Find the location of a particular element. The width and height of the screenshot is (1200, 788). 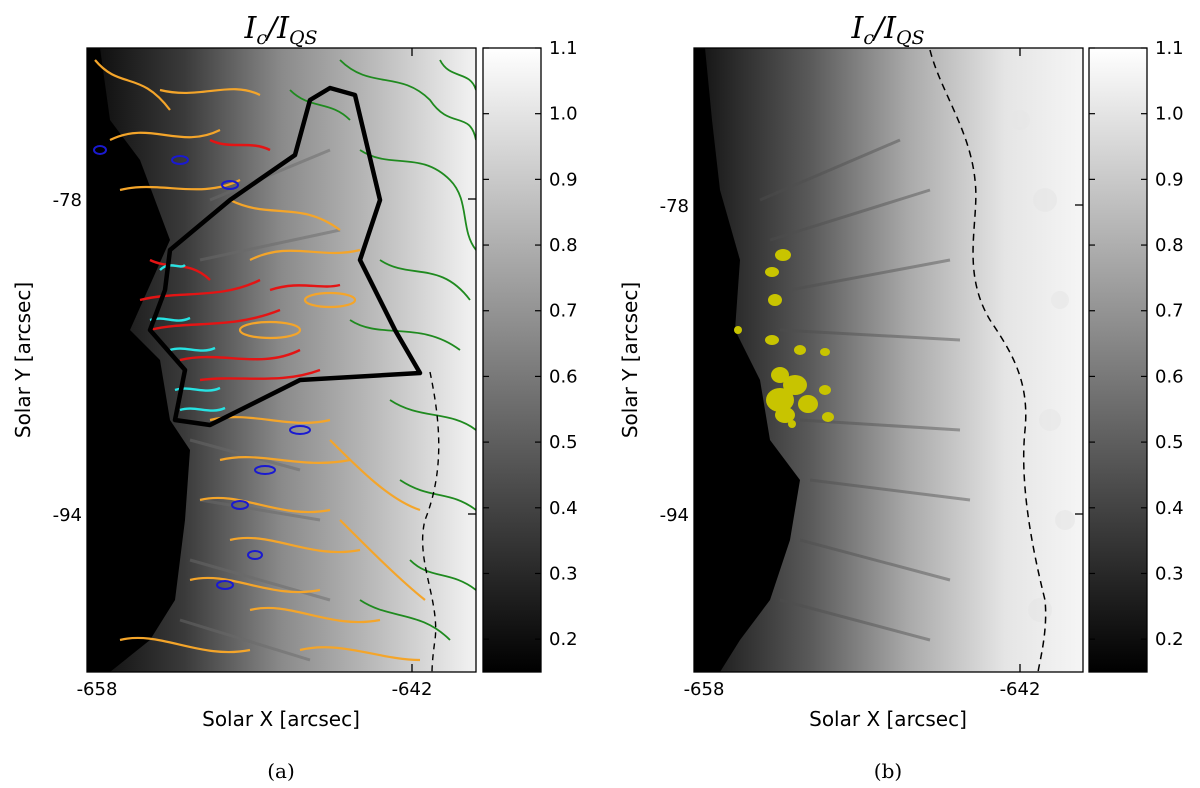

xtick-b-1: -658 is located at coordinates (704, 689).